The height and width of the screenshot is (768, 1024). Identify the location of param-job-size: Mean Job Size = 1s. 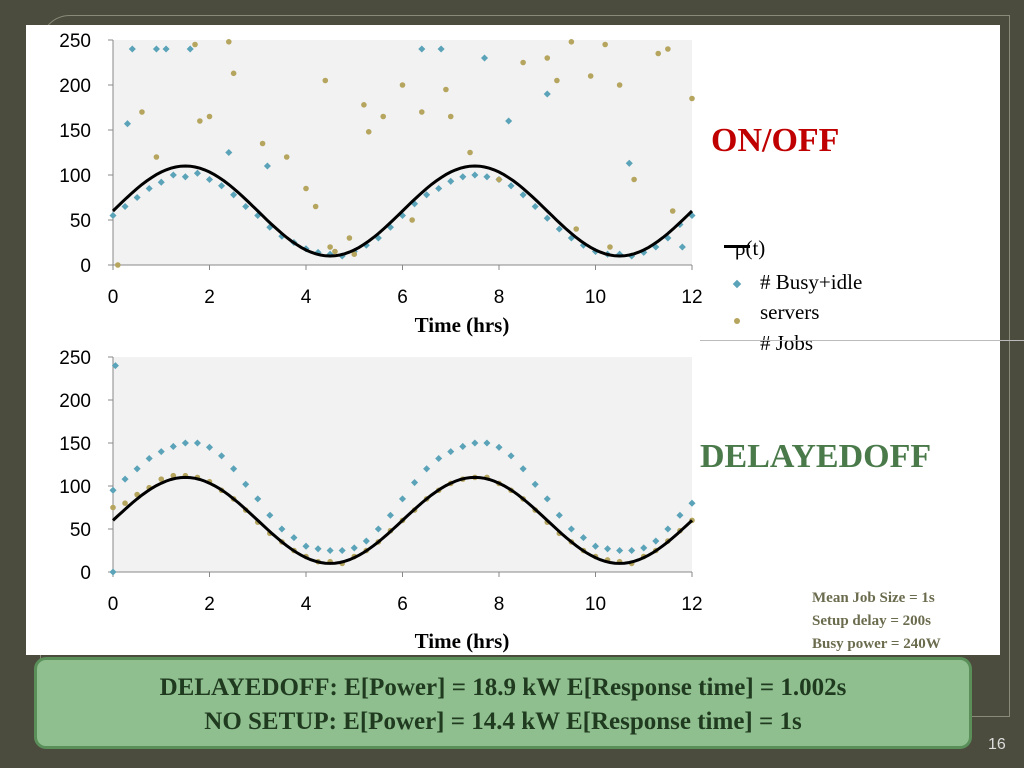
(873, 598).